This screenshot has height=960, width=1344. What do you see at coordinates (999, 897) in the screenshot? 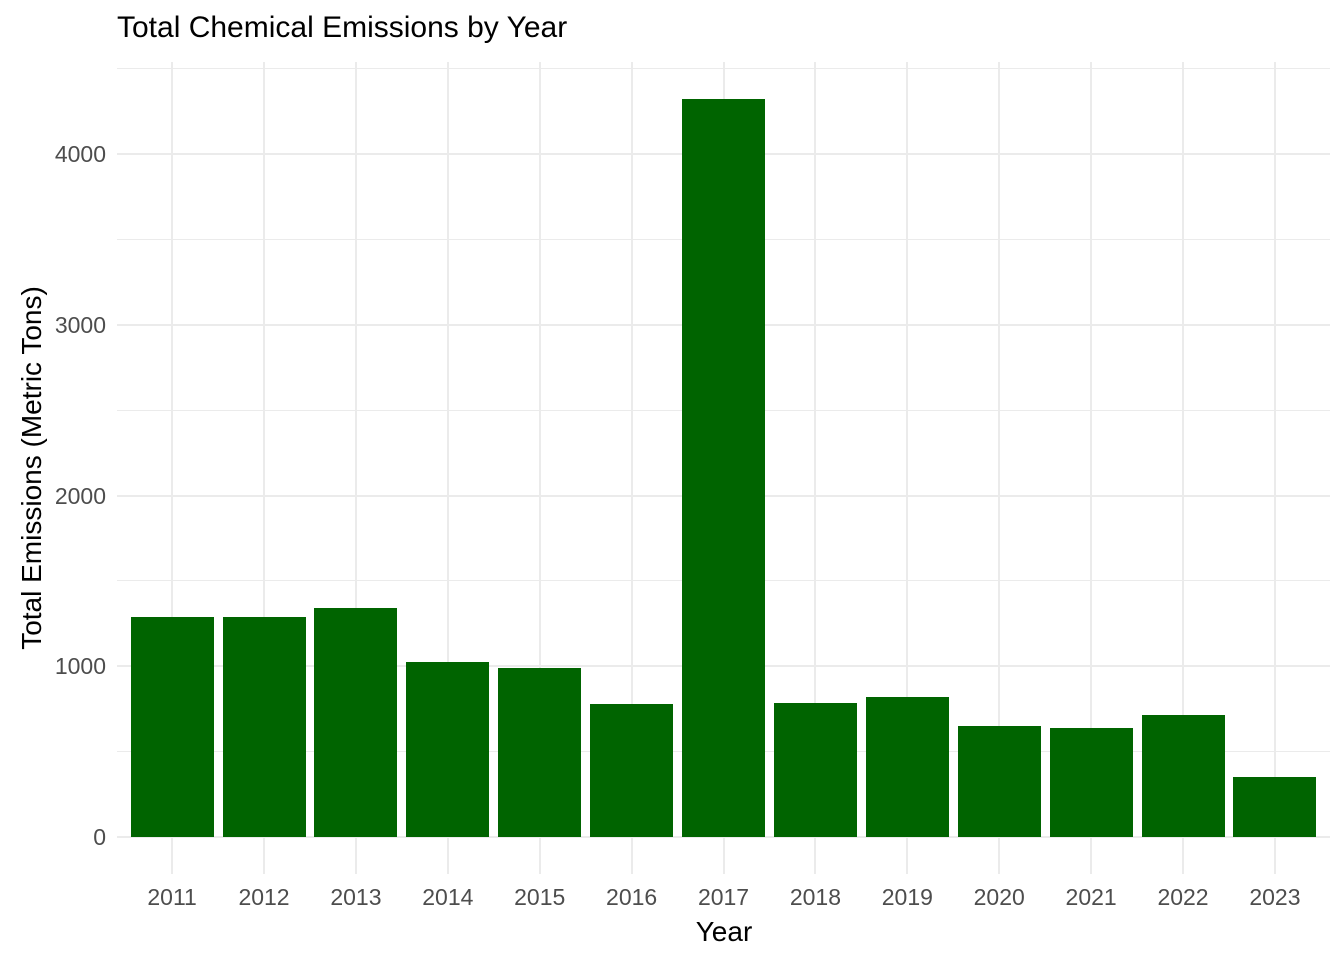
I see `x-tick-label: 2020` at bounding box center [999, 897].